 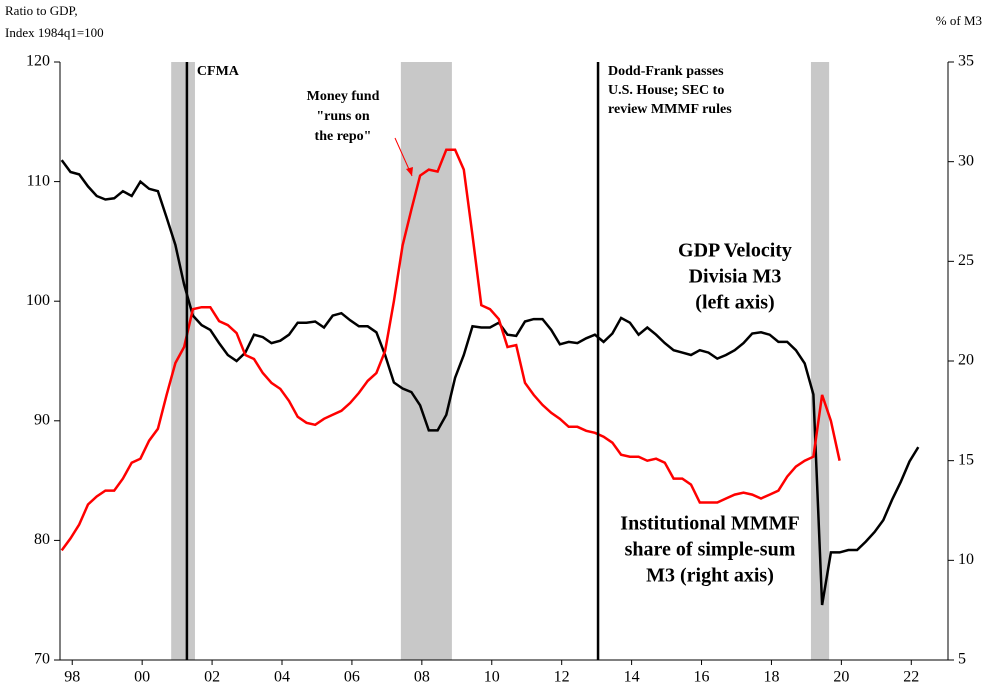 I want to click on x-tick-label: 18, so click(x=771, y=677).